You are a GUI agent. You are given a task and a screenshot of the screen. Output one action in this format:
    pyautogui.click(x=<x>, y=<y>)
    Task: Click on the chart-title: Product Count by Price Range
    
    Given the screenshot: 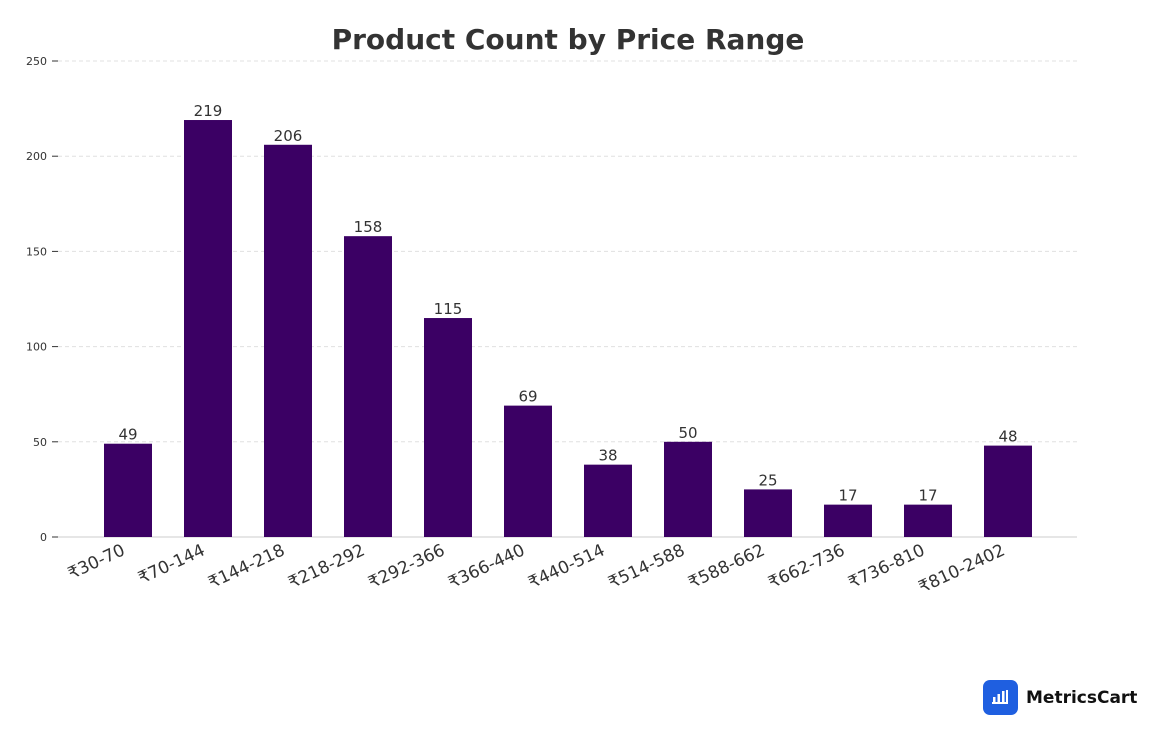 What is the action you would take?
    pyautogui.click(x=568, y=39)
    